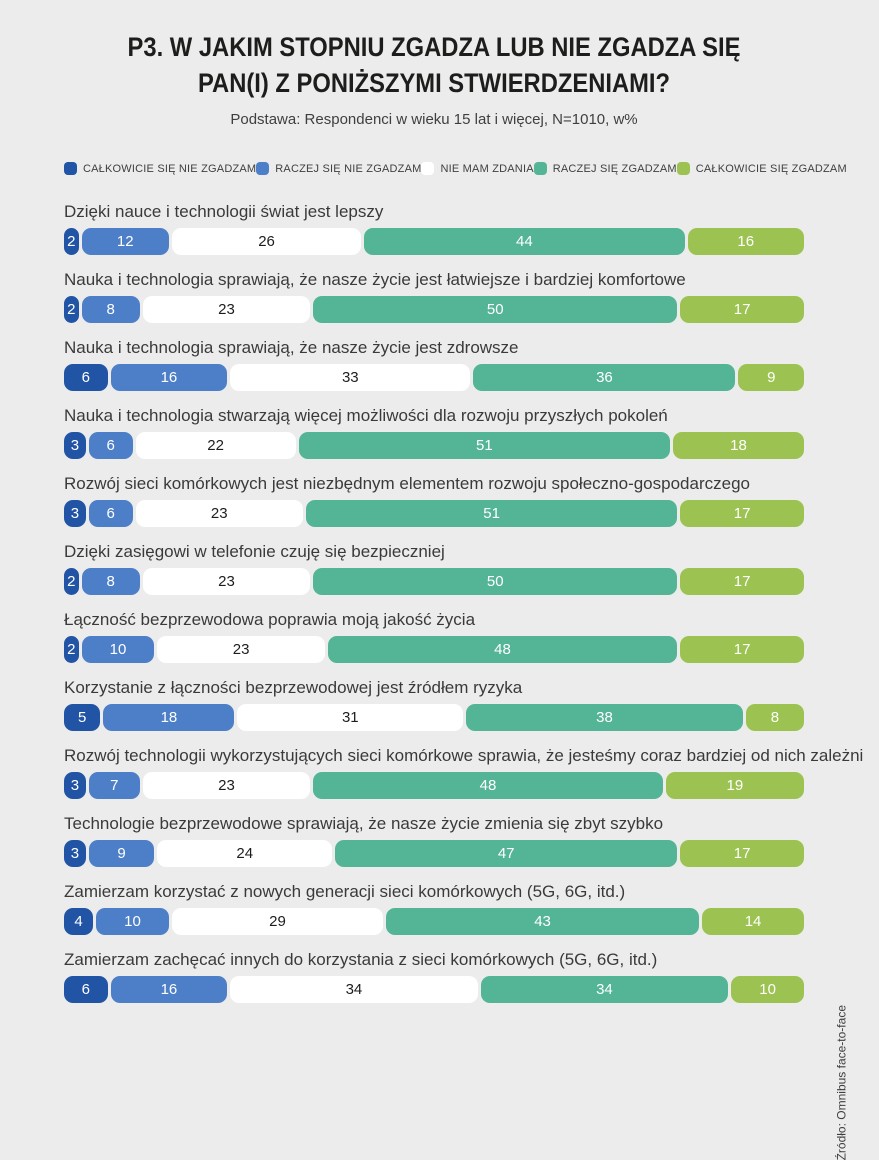  Describe the element at coordinates (434, 786) in the screenshot. I see `stacked-bar: 3 7 23 48 19` at that location.